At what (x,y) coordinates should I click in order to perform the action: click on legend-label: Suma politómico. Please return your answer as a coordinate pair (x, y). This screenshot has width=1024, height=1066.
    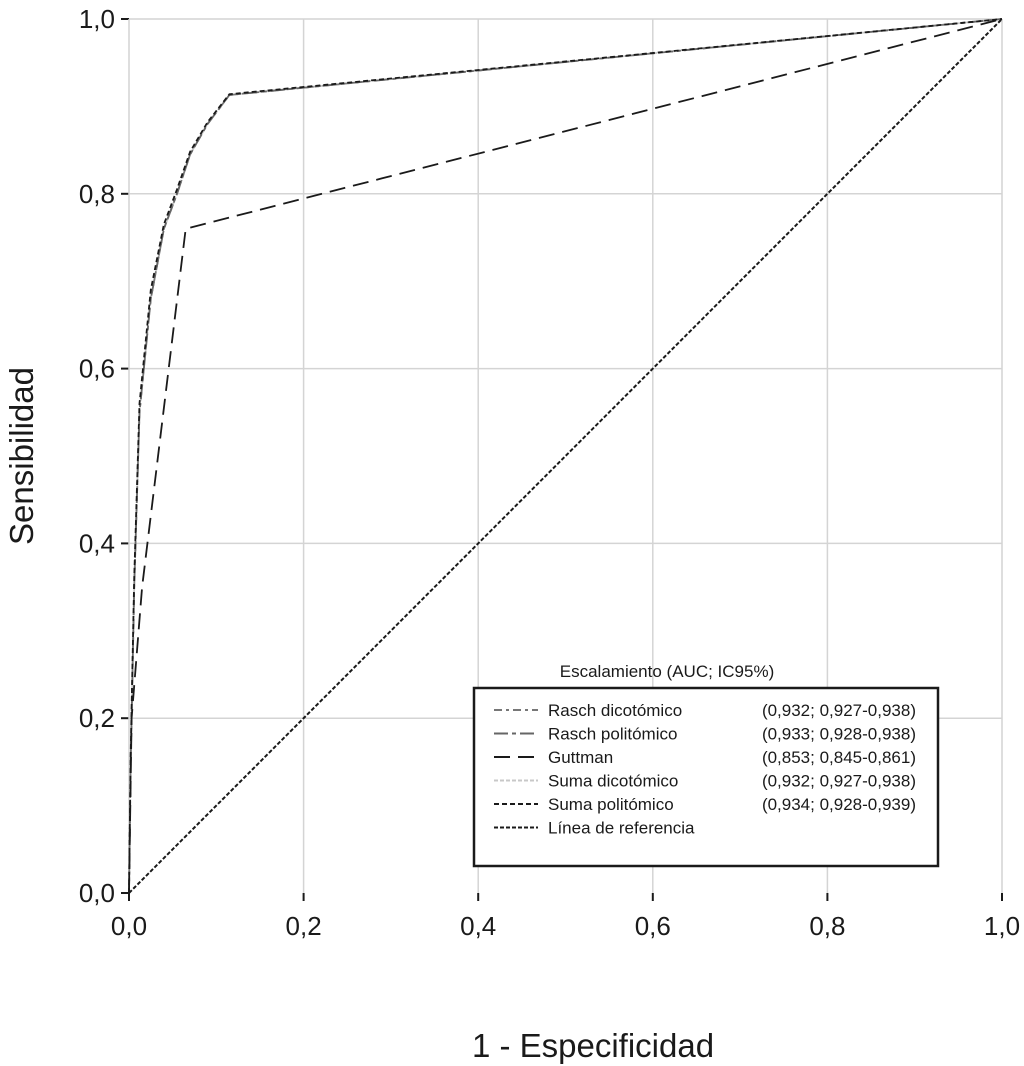
    Looking at the image, I should click on (611, 804).